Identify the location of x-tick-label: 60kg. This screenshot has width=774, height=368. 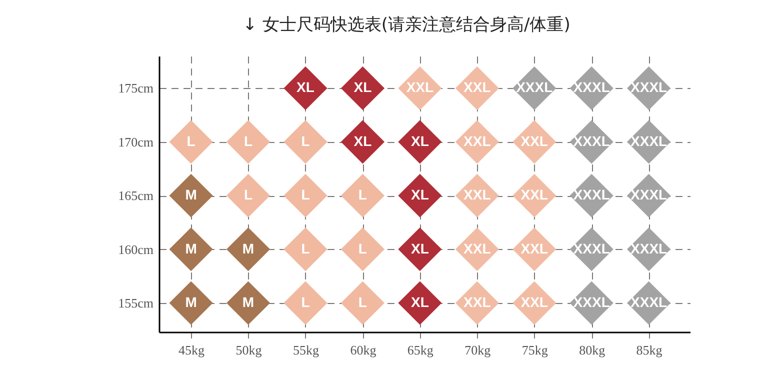
(363, 350).